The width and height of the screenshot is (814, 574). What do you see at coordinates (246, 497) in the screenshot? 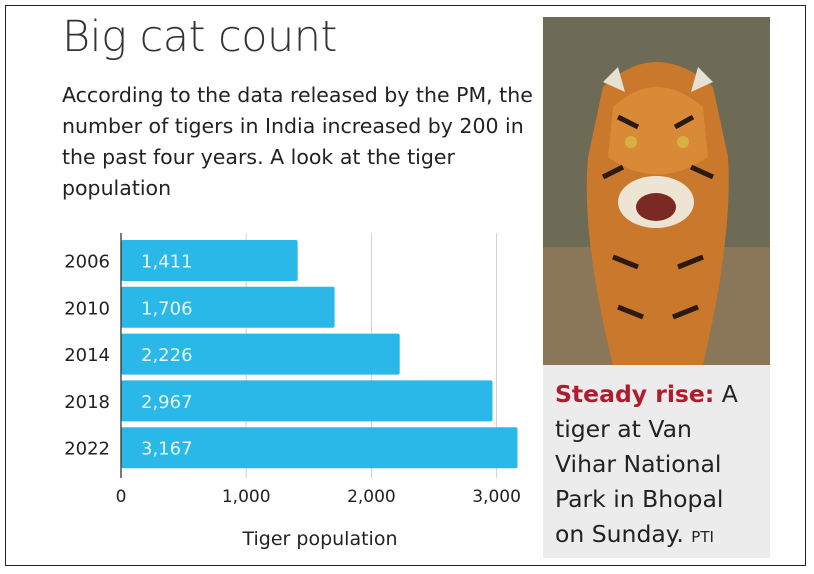
I see `x-tick-label: 1,000` at bounding box center [246, 497].